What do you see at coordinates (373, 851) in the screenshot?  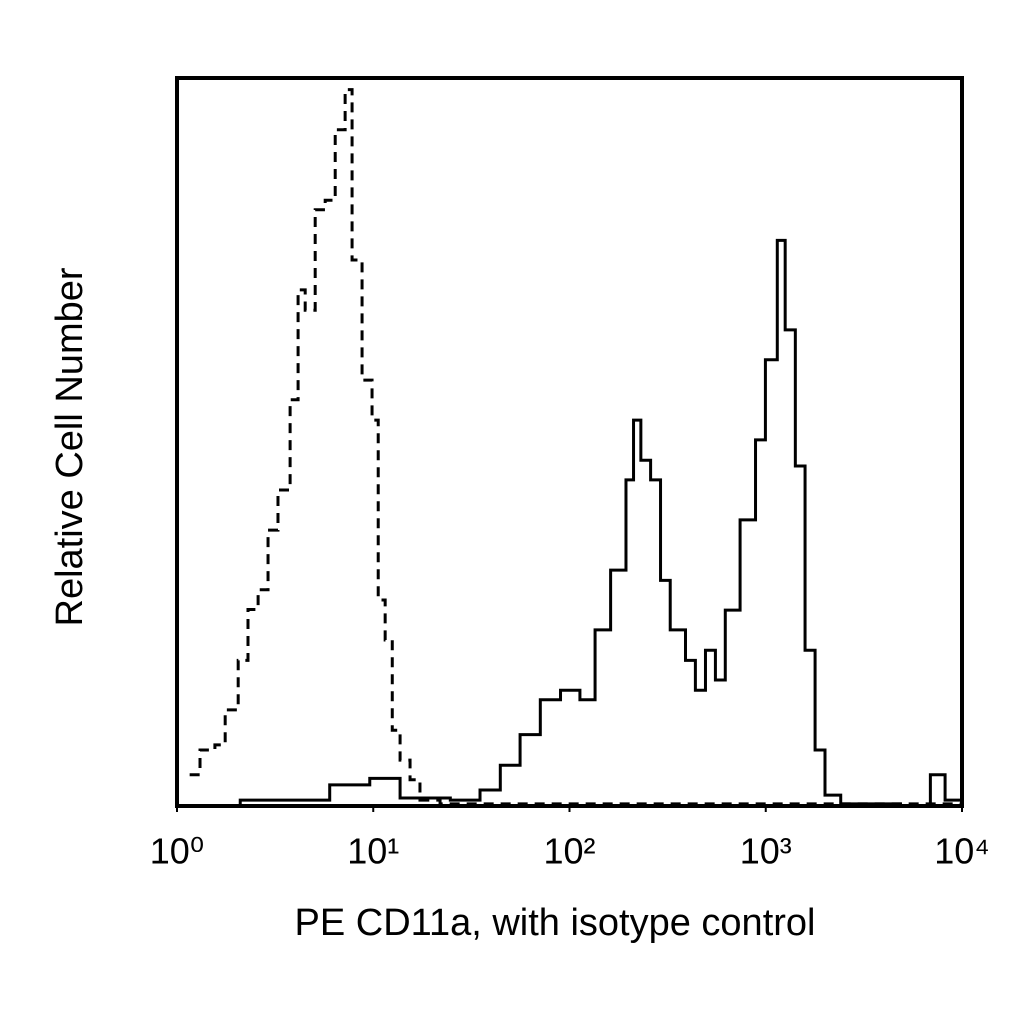 I see `x-tick-label: 10¹` at bounding box center [373, 851].